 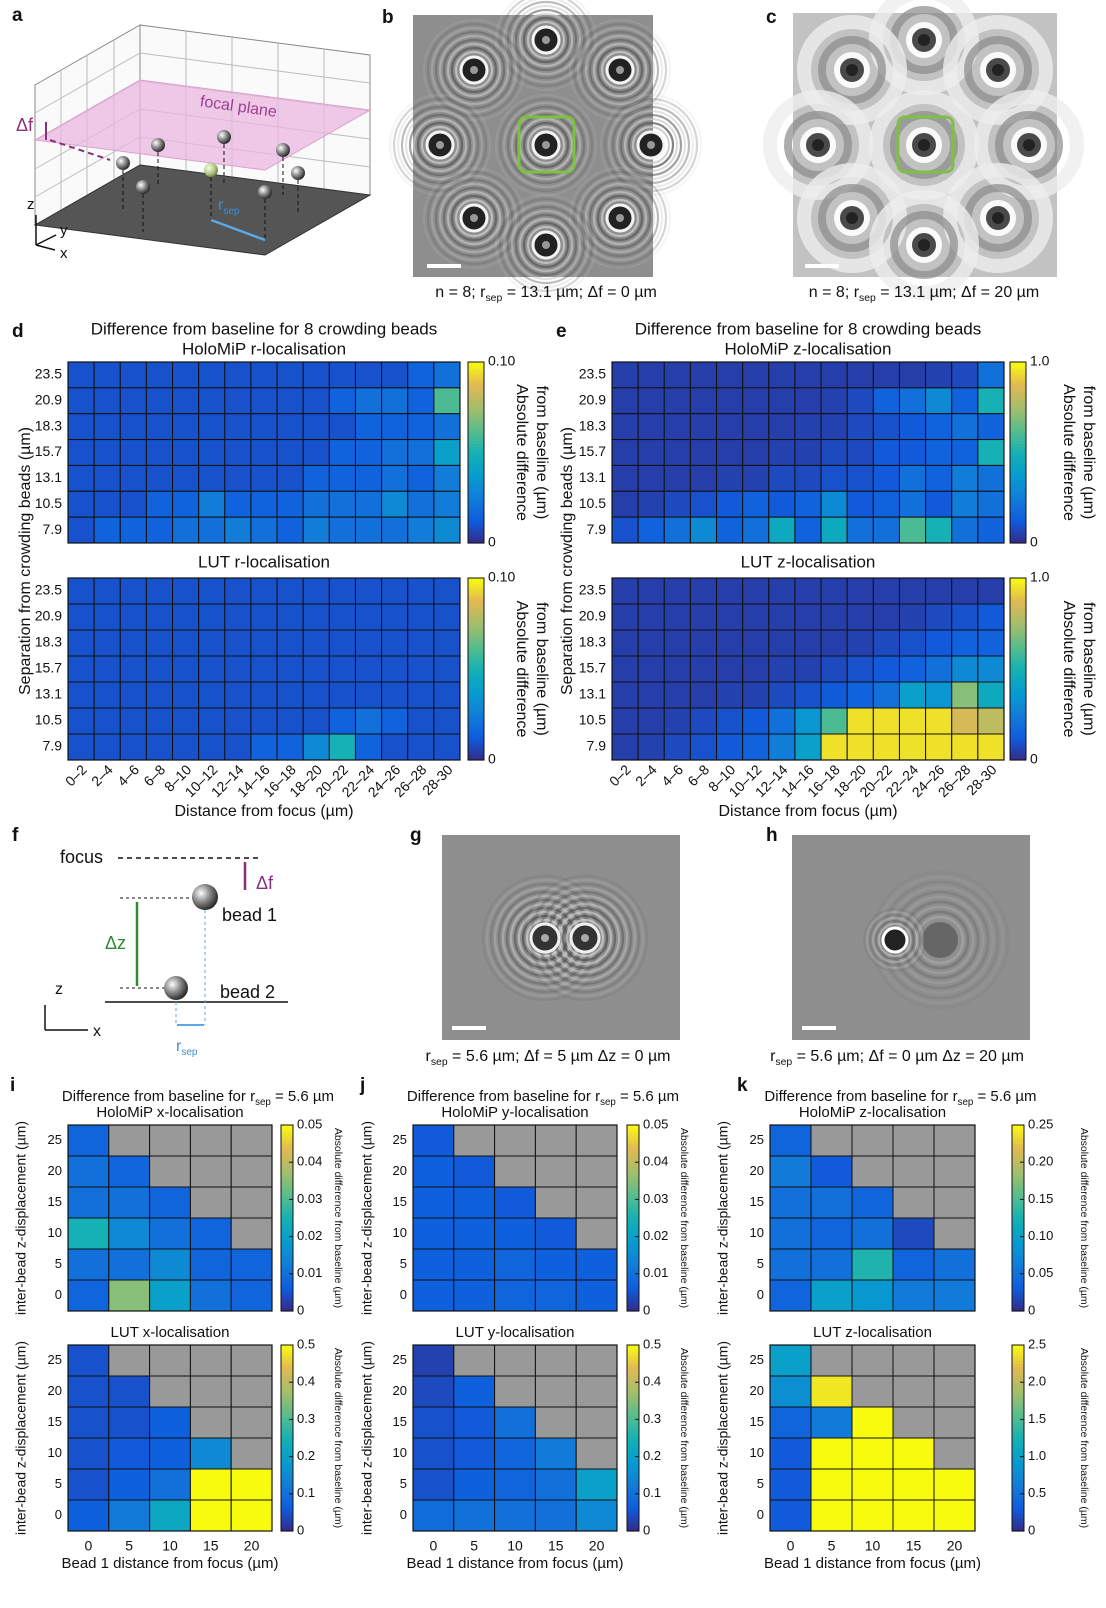 I want to click on x-tick-label: 20, so click(x=252, y=1546).